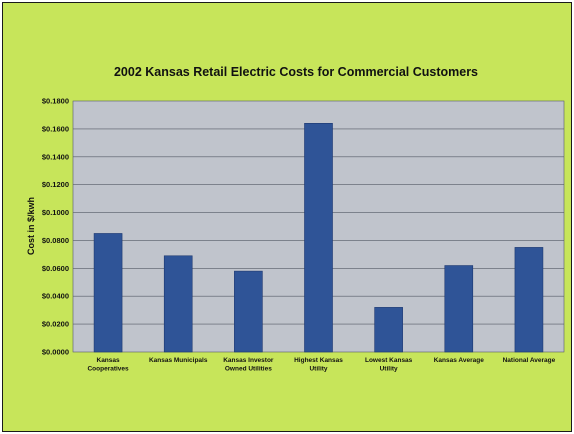 This screenshot has height=434, width=574. Describe the element at coordinates (55, 296) in the screenshot. I see `y-tick-label: $0.0400` at that location.